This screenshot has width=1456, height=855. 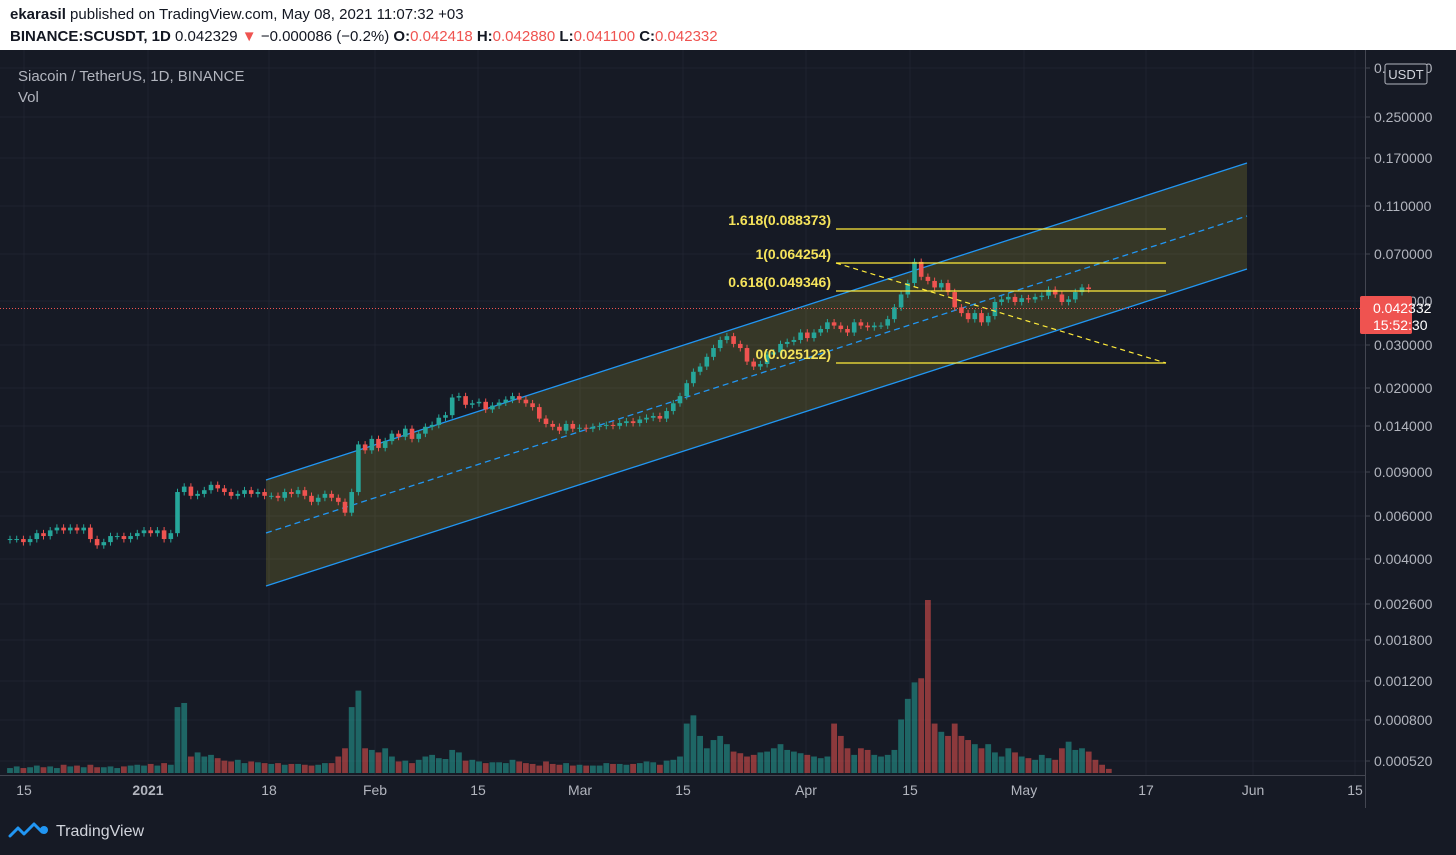 I want to click on time-tick-label: Mar, so click(x=580, y=790).